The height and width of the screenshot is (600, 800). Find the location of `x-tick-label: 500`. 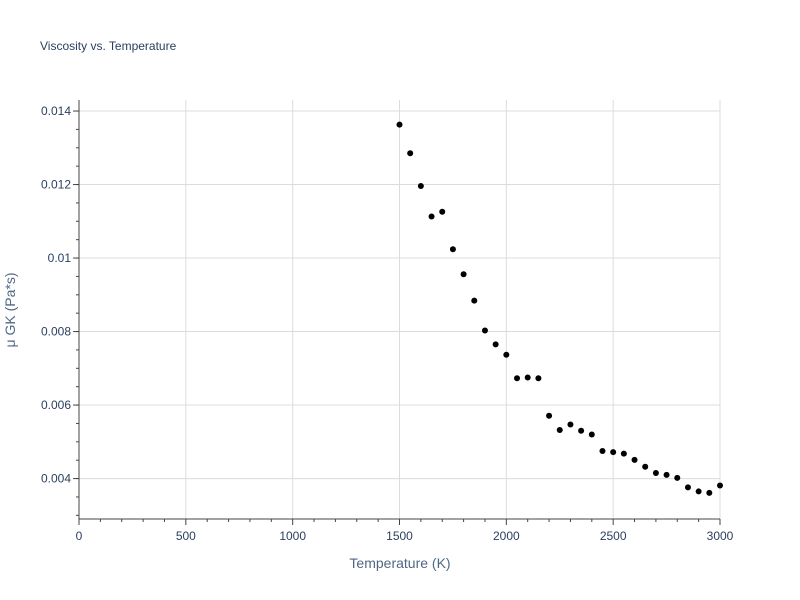

x-tick-label: 500 is located at coordinates (186, 536).